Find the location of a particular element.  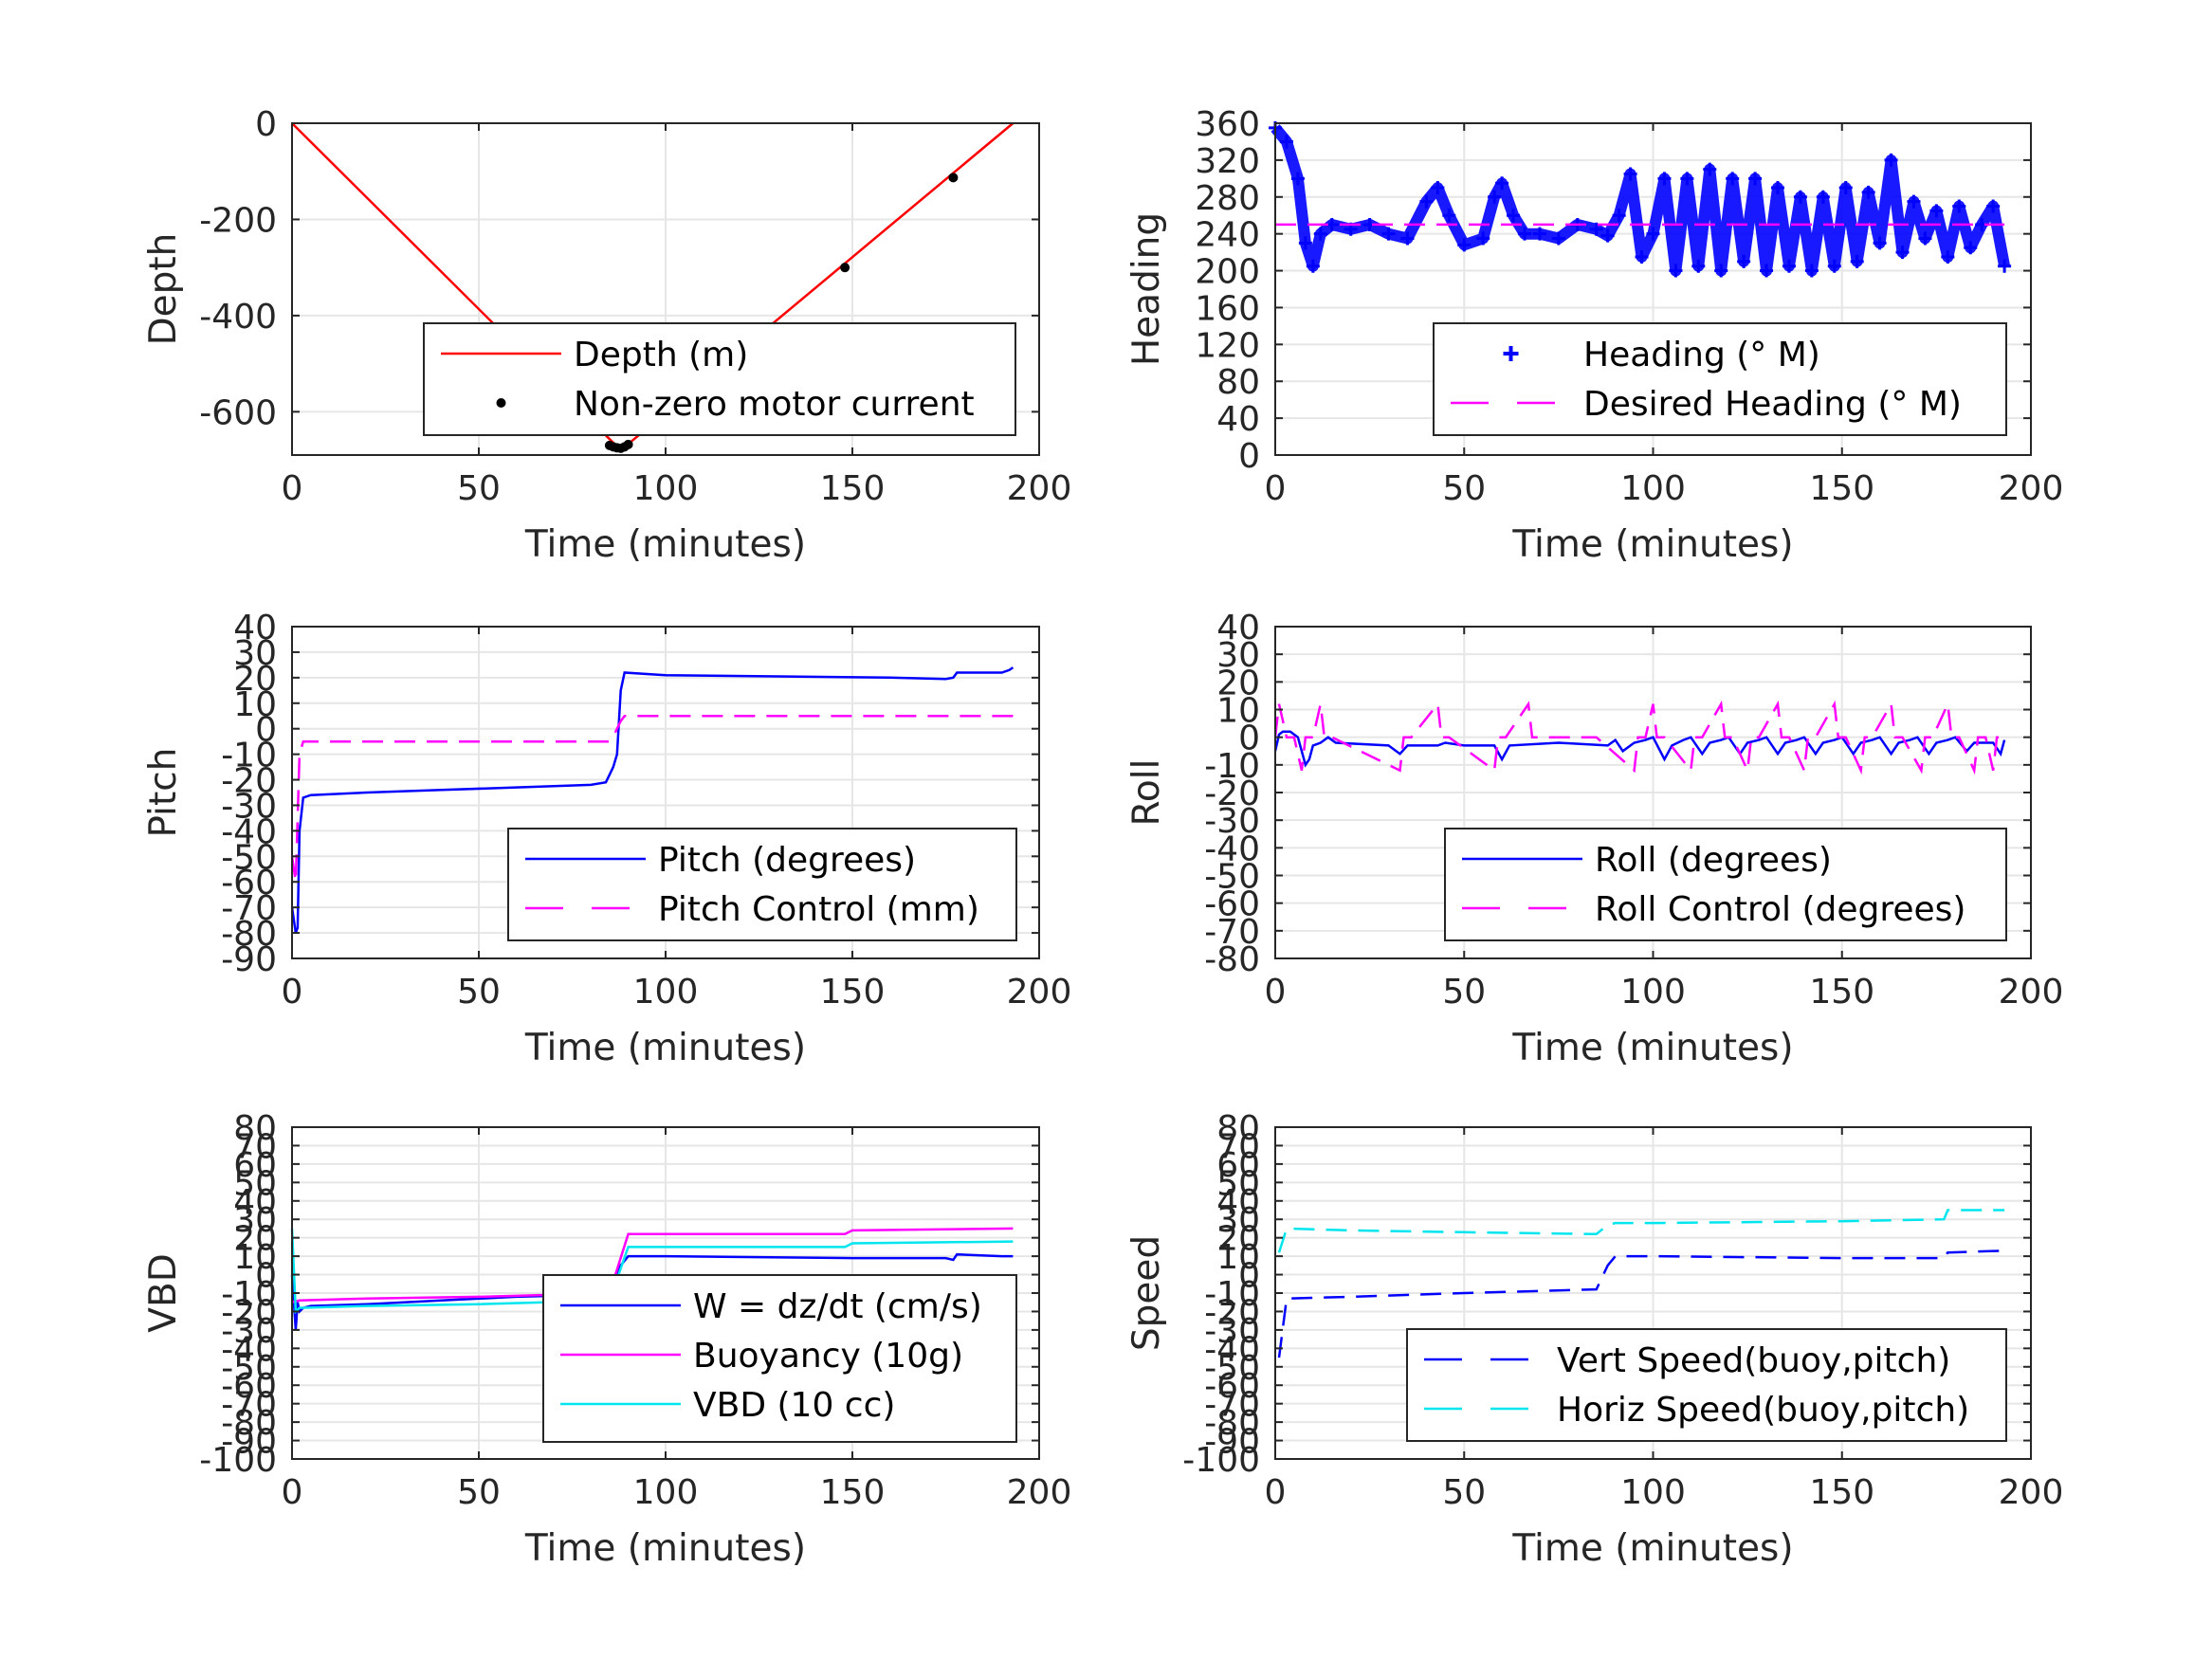

legend-label: Vert Speed(buoy,pitch) is located at coordinates (1753, 1360).